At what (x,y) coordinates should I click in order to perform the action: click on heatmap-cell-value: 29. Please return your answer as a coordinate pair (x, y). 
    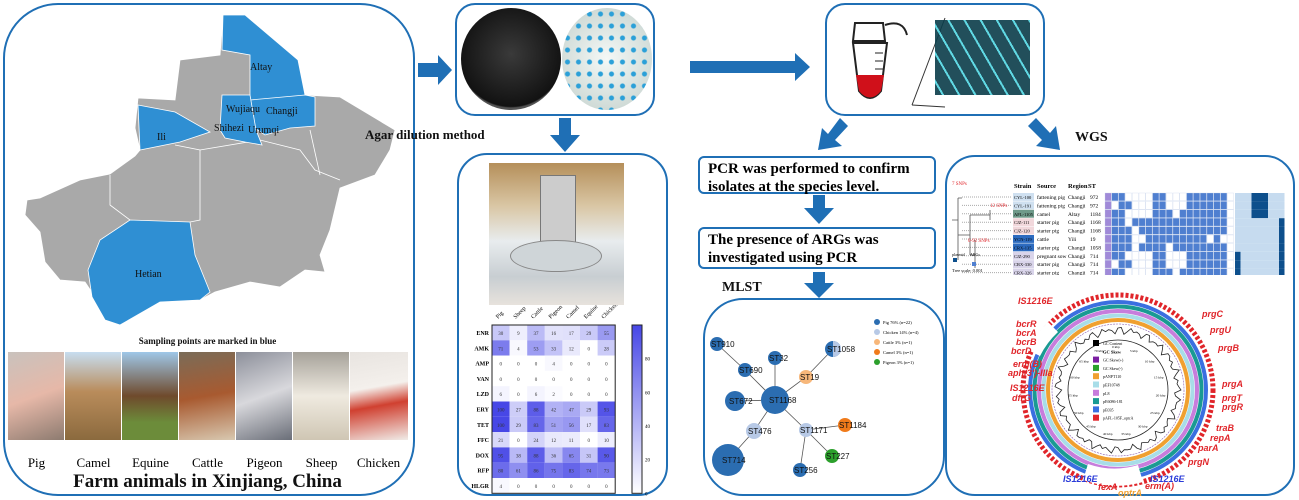
    Looking at the image, I should click on (589, 334).